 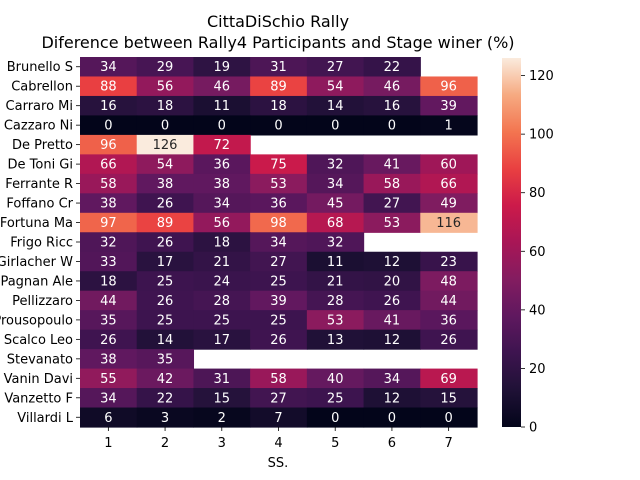 I want to click on x-tick-label: 4, so click(x=278, y=443).